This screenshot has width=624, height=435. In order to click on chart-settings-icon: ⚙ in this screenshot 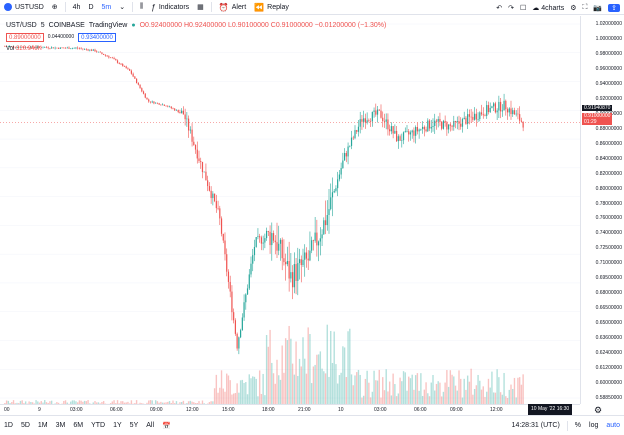, I will do `click(598, 410)`.